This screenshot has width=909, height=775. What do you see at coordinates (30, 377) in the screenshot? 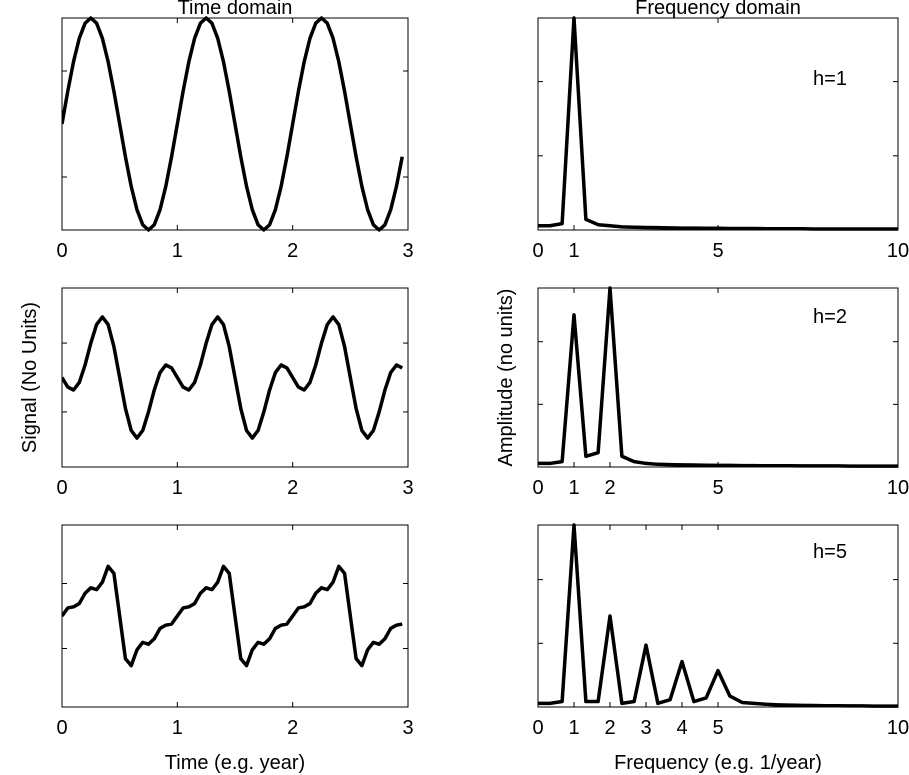
I see `y-axis-label: Signal (No Units)` at bounding box center [30, 377].